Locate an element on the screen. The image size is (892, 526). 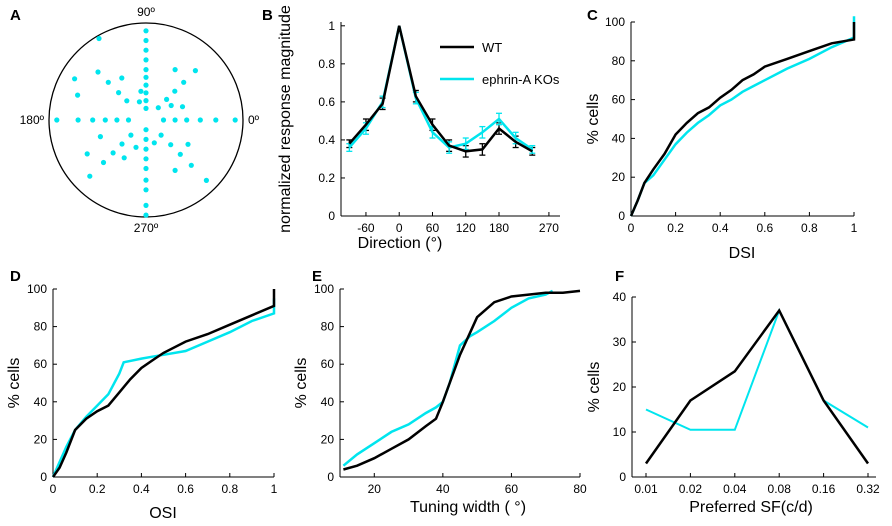
x-axis-label: Direction (°) is located at coordinates (400, 243).